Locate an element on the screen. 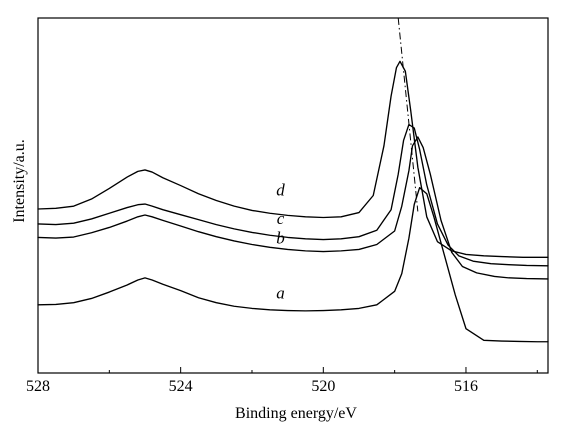 Image resolution: width=561 pixels, height=429 pixels. series-labels-group: a bcd is located at coordinates (280, 242).